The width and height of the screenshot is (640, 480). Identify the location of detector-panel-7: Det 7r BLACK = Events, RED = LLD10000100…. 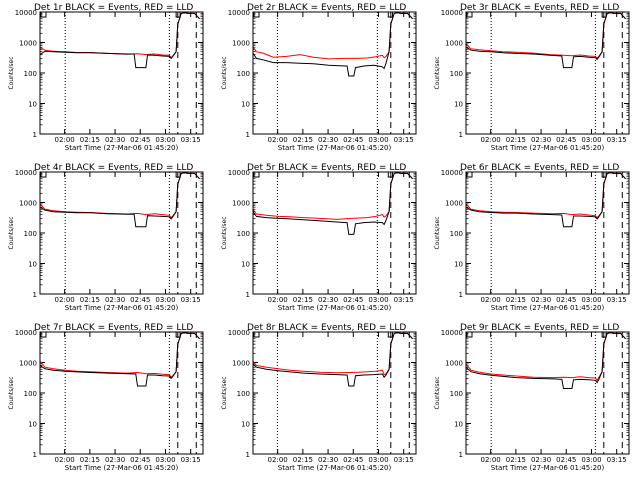
(106, 397).